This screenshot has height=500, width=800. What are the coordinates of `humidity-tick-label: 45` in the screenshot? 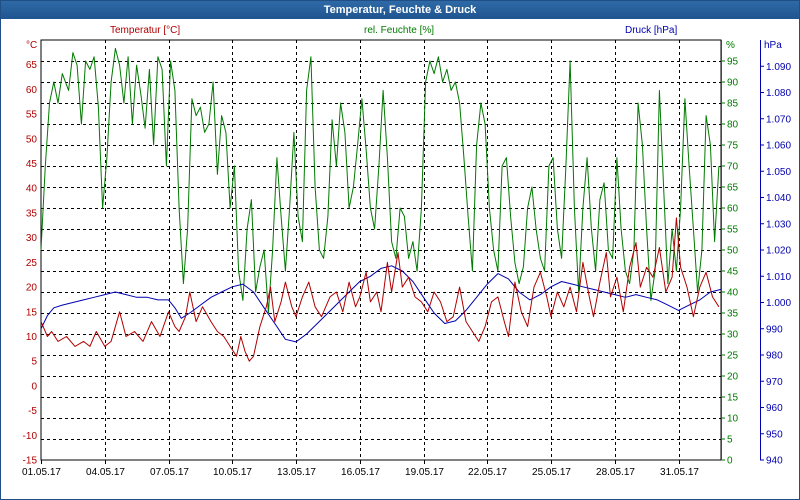 It's located at (733, 272).